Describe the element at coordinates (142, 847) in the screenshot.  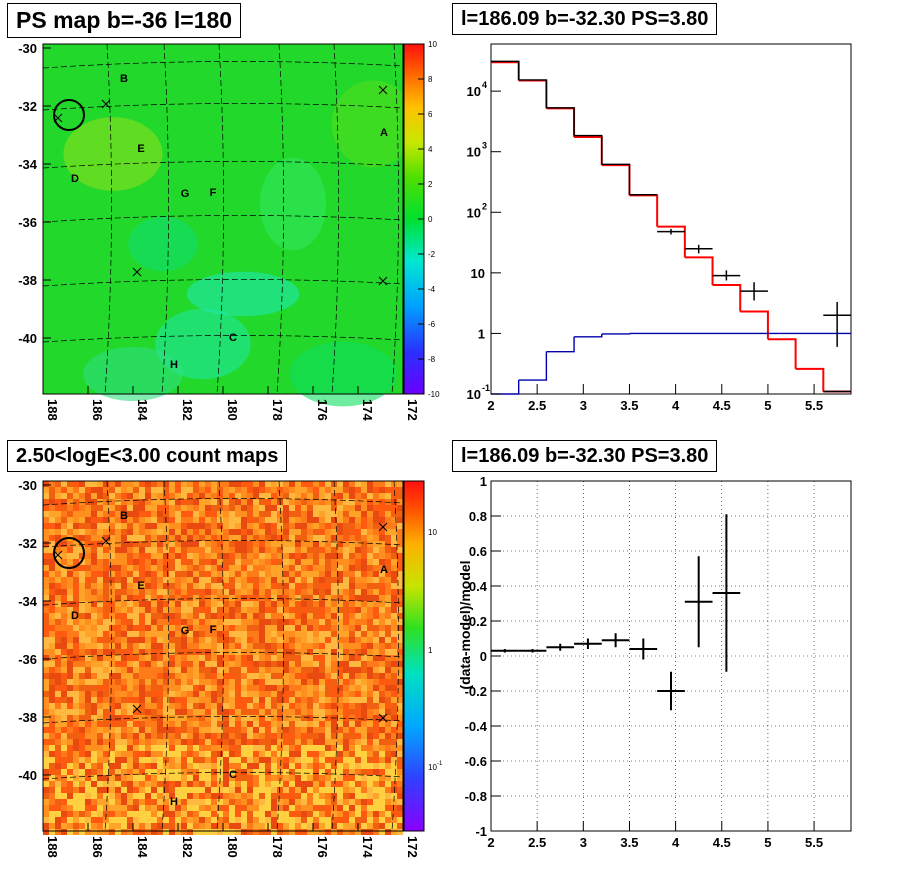
I see `map-x-tick-label: 184` at that location.